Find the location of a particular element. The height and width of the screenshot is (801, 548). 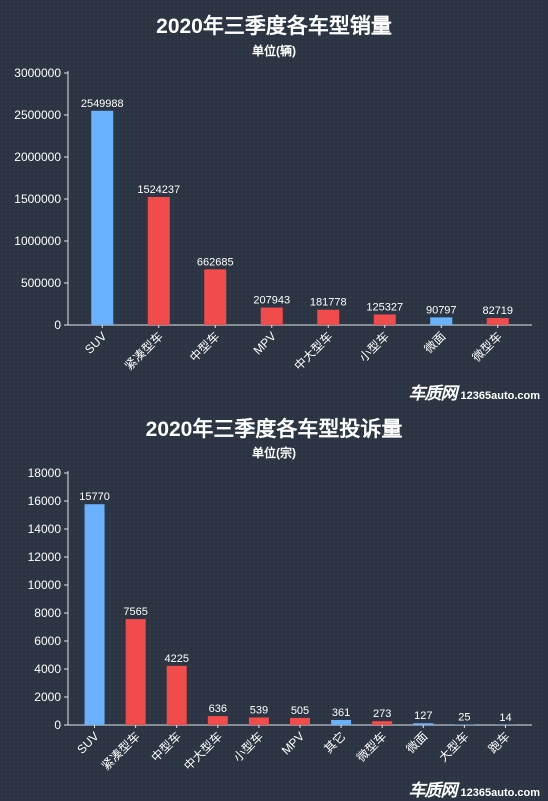

data-label: 539 is located at coordinates (259, 710).